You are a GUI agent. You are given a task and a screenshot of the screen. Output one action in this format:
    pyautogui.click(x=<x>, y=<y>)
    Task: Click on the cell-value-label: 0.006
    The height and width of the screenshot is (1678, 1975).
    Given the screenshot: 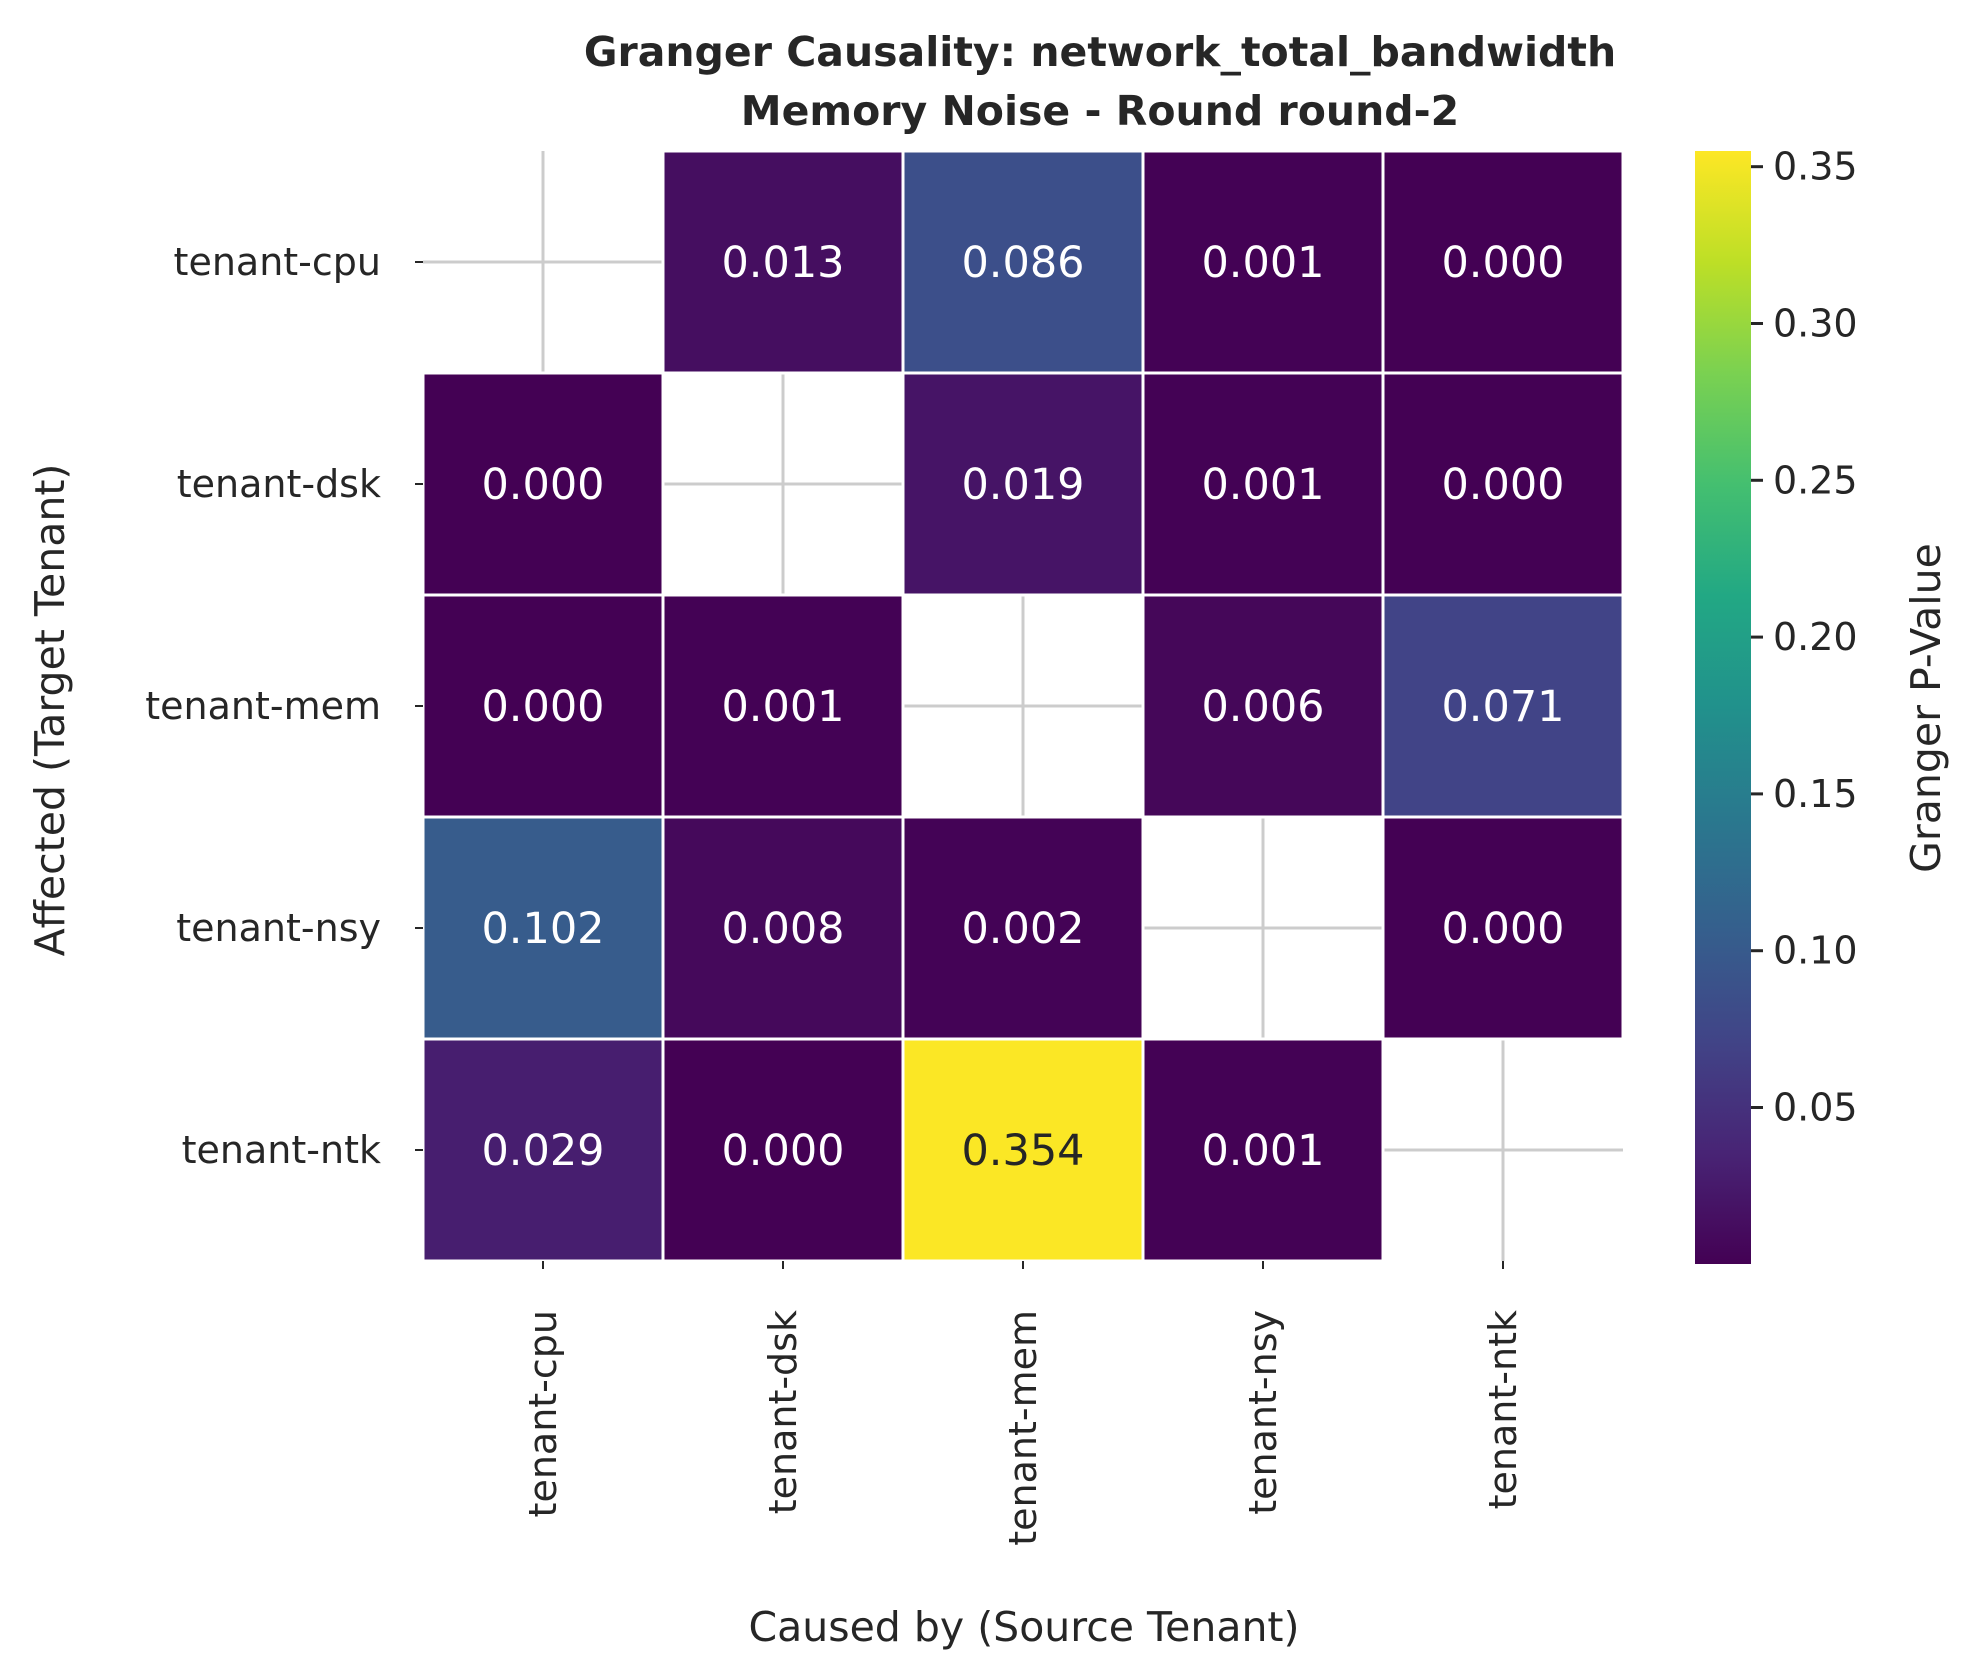 What is the action you would take?
    pyautogui.click(x=1262, y=707)
    